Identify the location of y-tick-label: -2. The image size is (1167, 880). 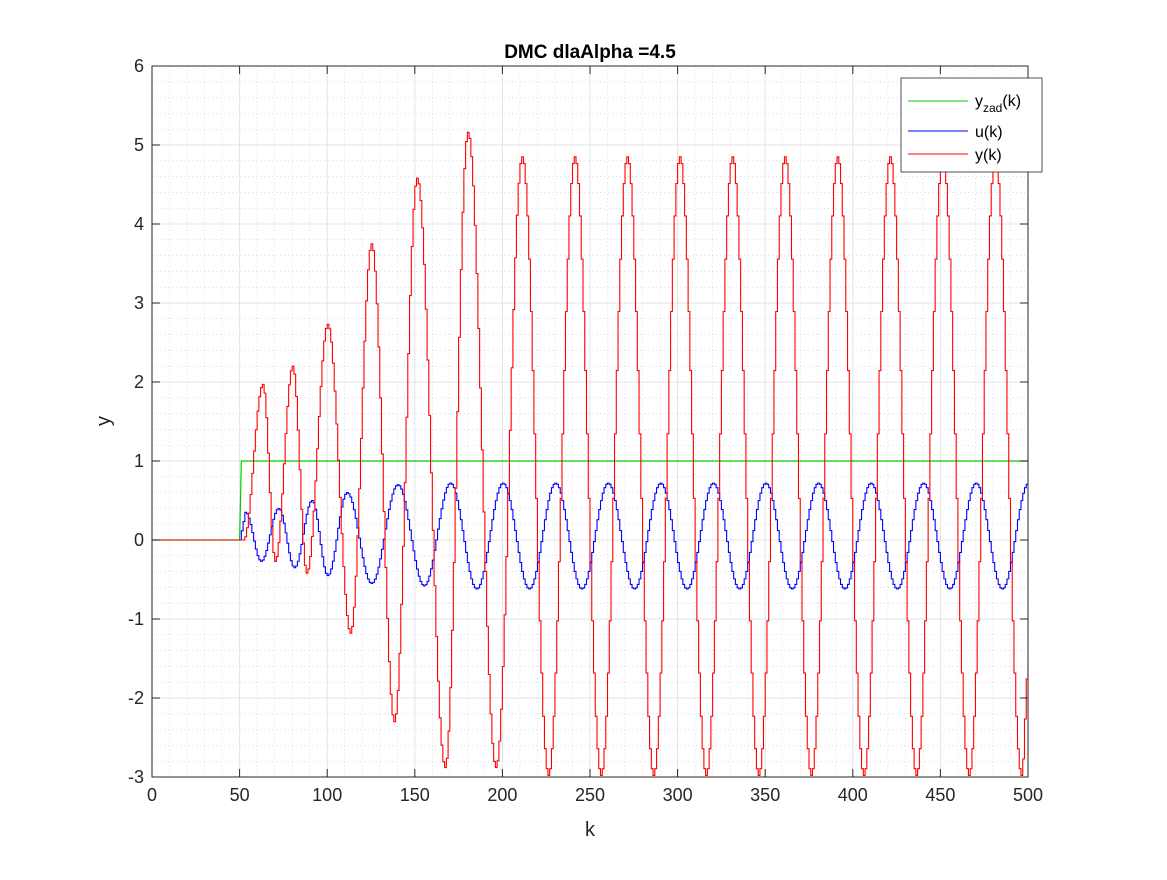
(136, 698).